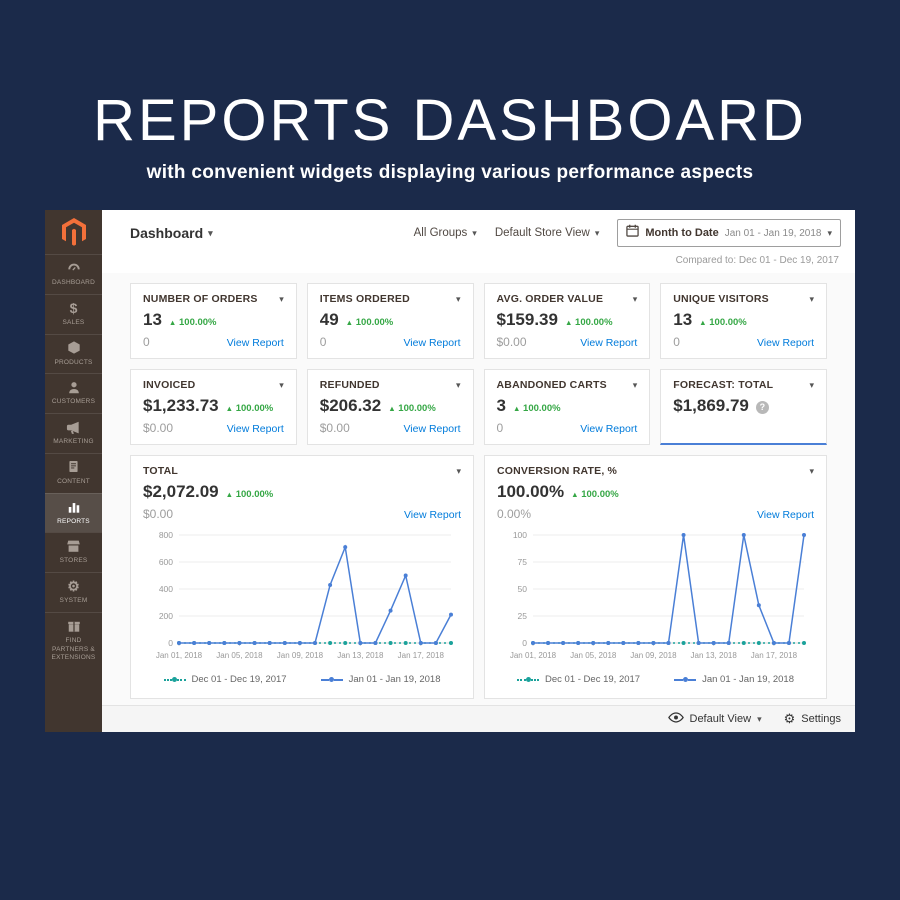 This screenshot has height=900, width=900. I want to click on sidebar-item-label: CONTENT, so click(73, 481).